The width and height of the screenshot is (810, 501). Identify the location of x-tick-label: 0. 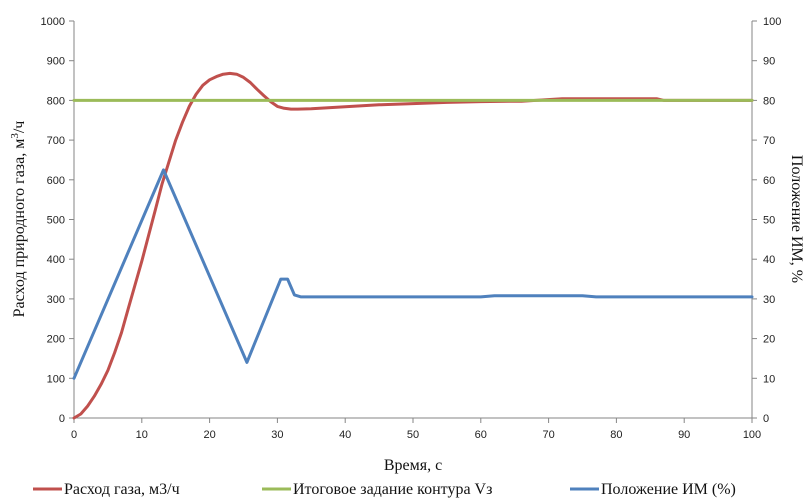
(74, 435).